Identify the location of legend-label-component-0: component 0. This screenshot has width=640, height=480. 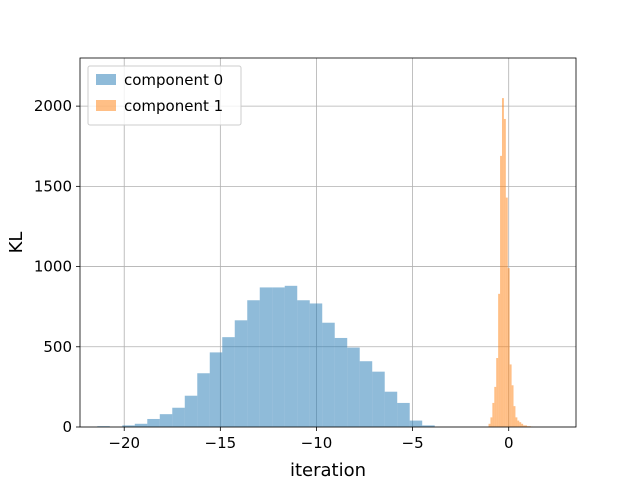
(173, 80).